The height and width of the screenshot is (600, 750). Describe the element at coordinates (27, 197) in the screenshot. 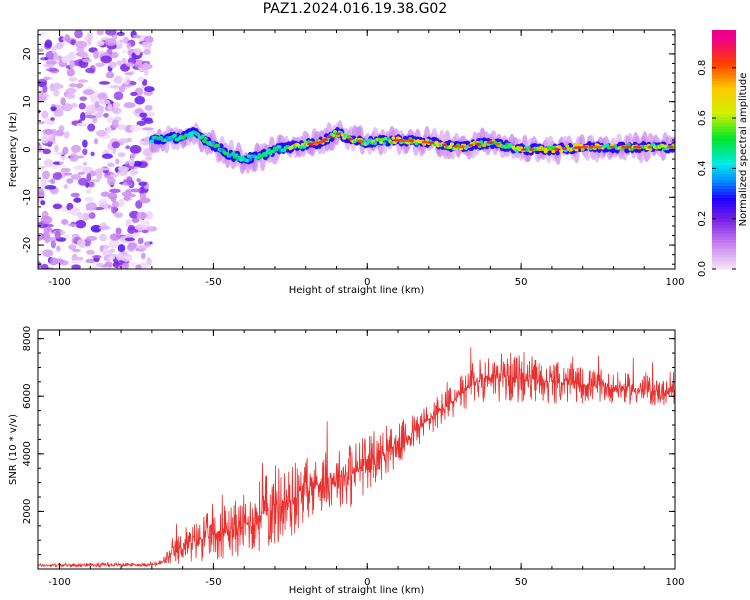

I see `y-tick-label: -10` at that location.